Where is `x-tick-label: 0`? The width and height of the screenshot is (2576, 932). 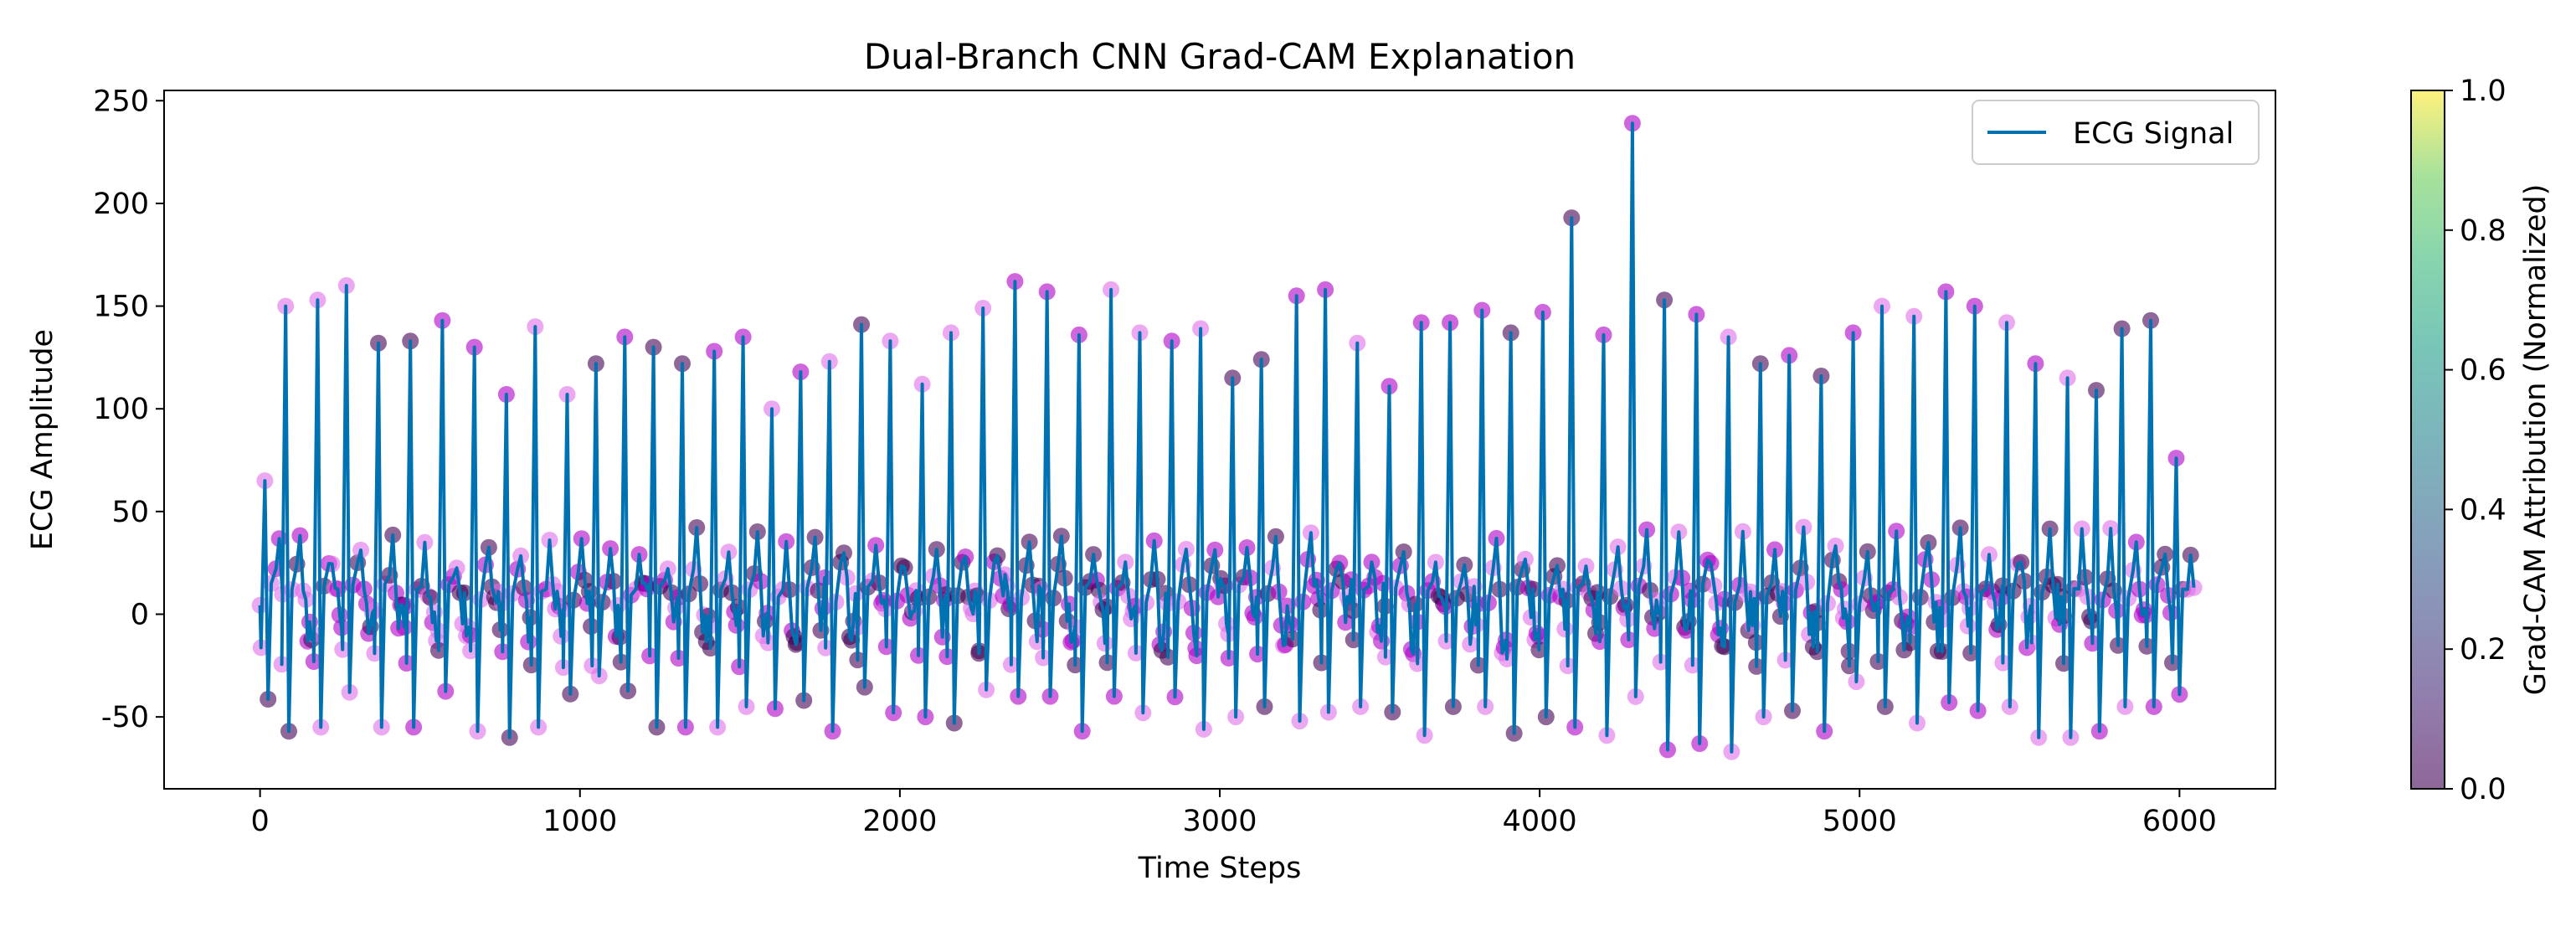
x-tick-label: 0 is located at coordinates (259, 821).